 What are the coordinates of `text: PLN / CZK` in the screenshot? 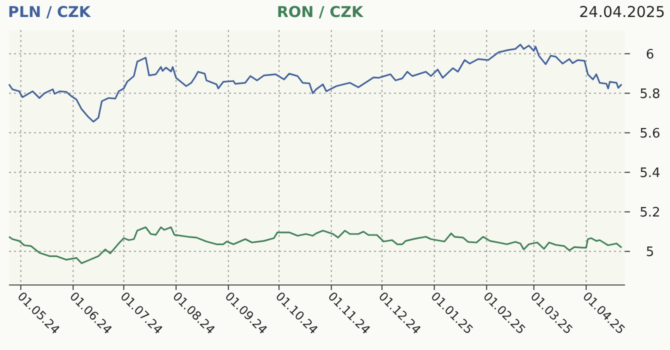 It's located at (50, 12).